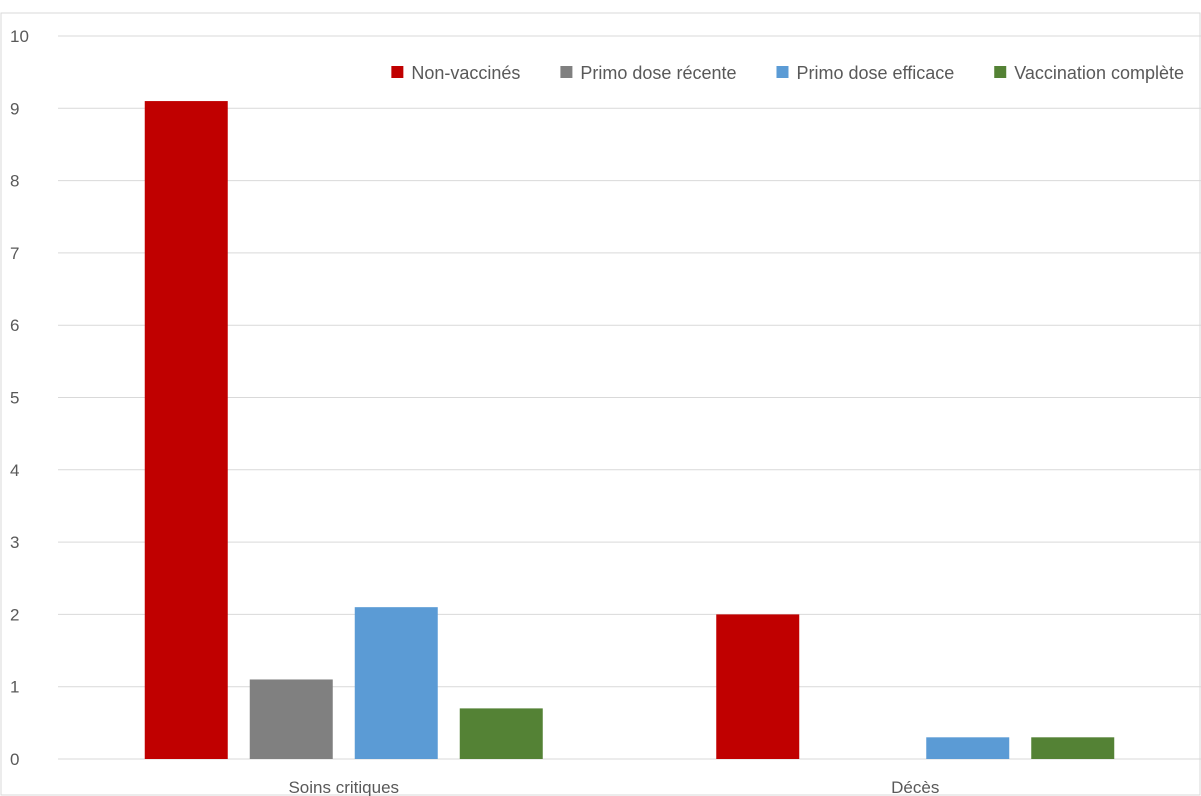 This screenshot has width=1201, height=796. I want to click on y-tick-label: 1, so click(14, 687).